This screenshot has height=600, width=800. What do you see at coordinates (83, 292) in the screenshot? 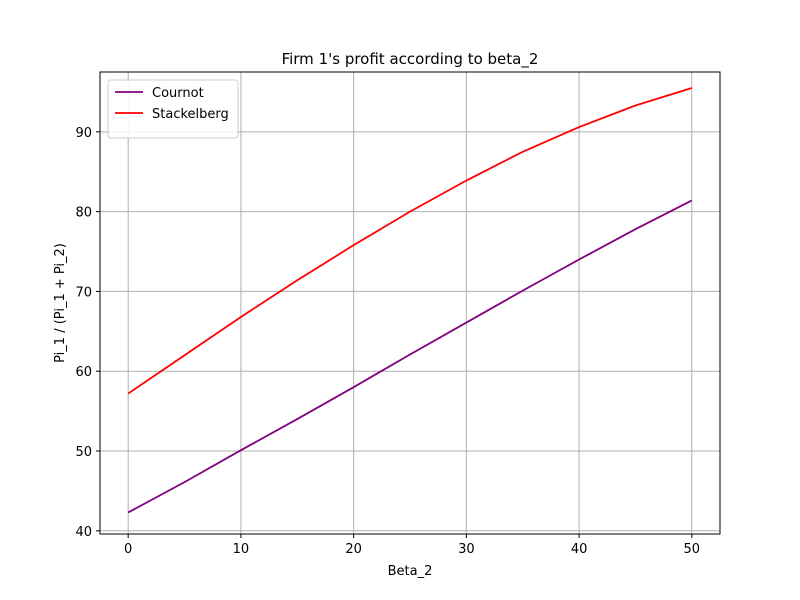
I see `y-tick-label: 70` at bounding box center [83, 292].